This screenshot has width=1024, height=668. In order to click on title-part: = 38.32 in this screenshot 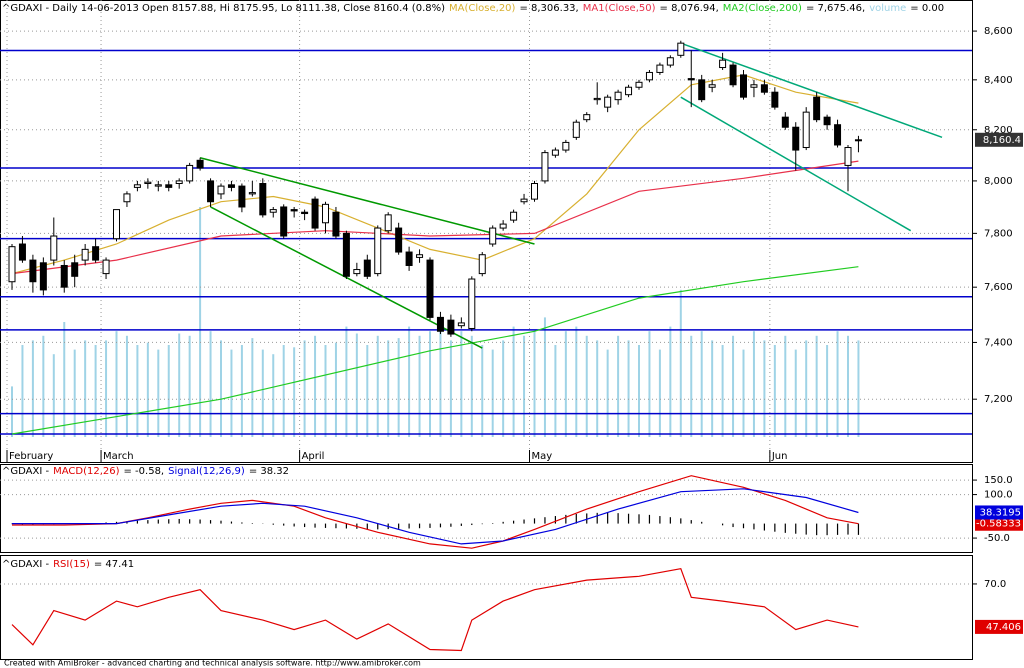, I will do `click(269, 471)`.